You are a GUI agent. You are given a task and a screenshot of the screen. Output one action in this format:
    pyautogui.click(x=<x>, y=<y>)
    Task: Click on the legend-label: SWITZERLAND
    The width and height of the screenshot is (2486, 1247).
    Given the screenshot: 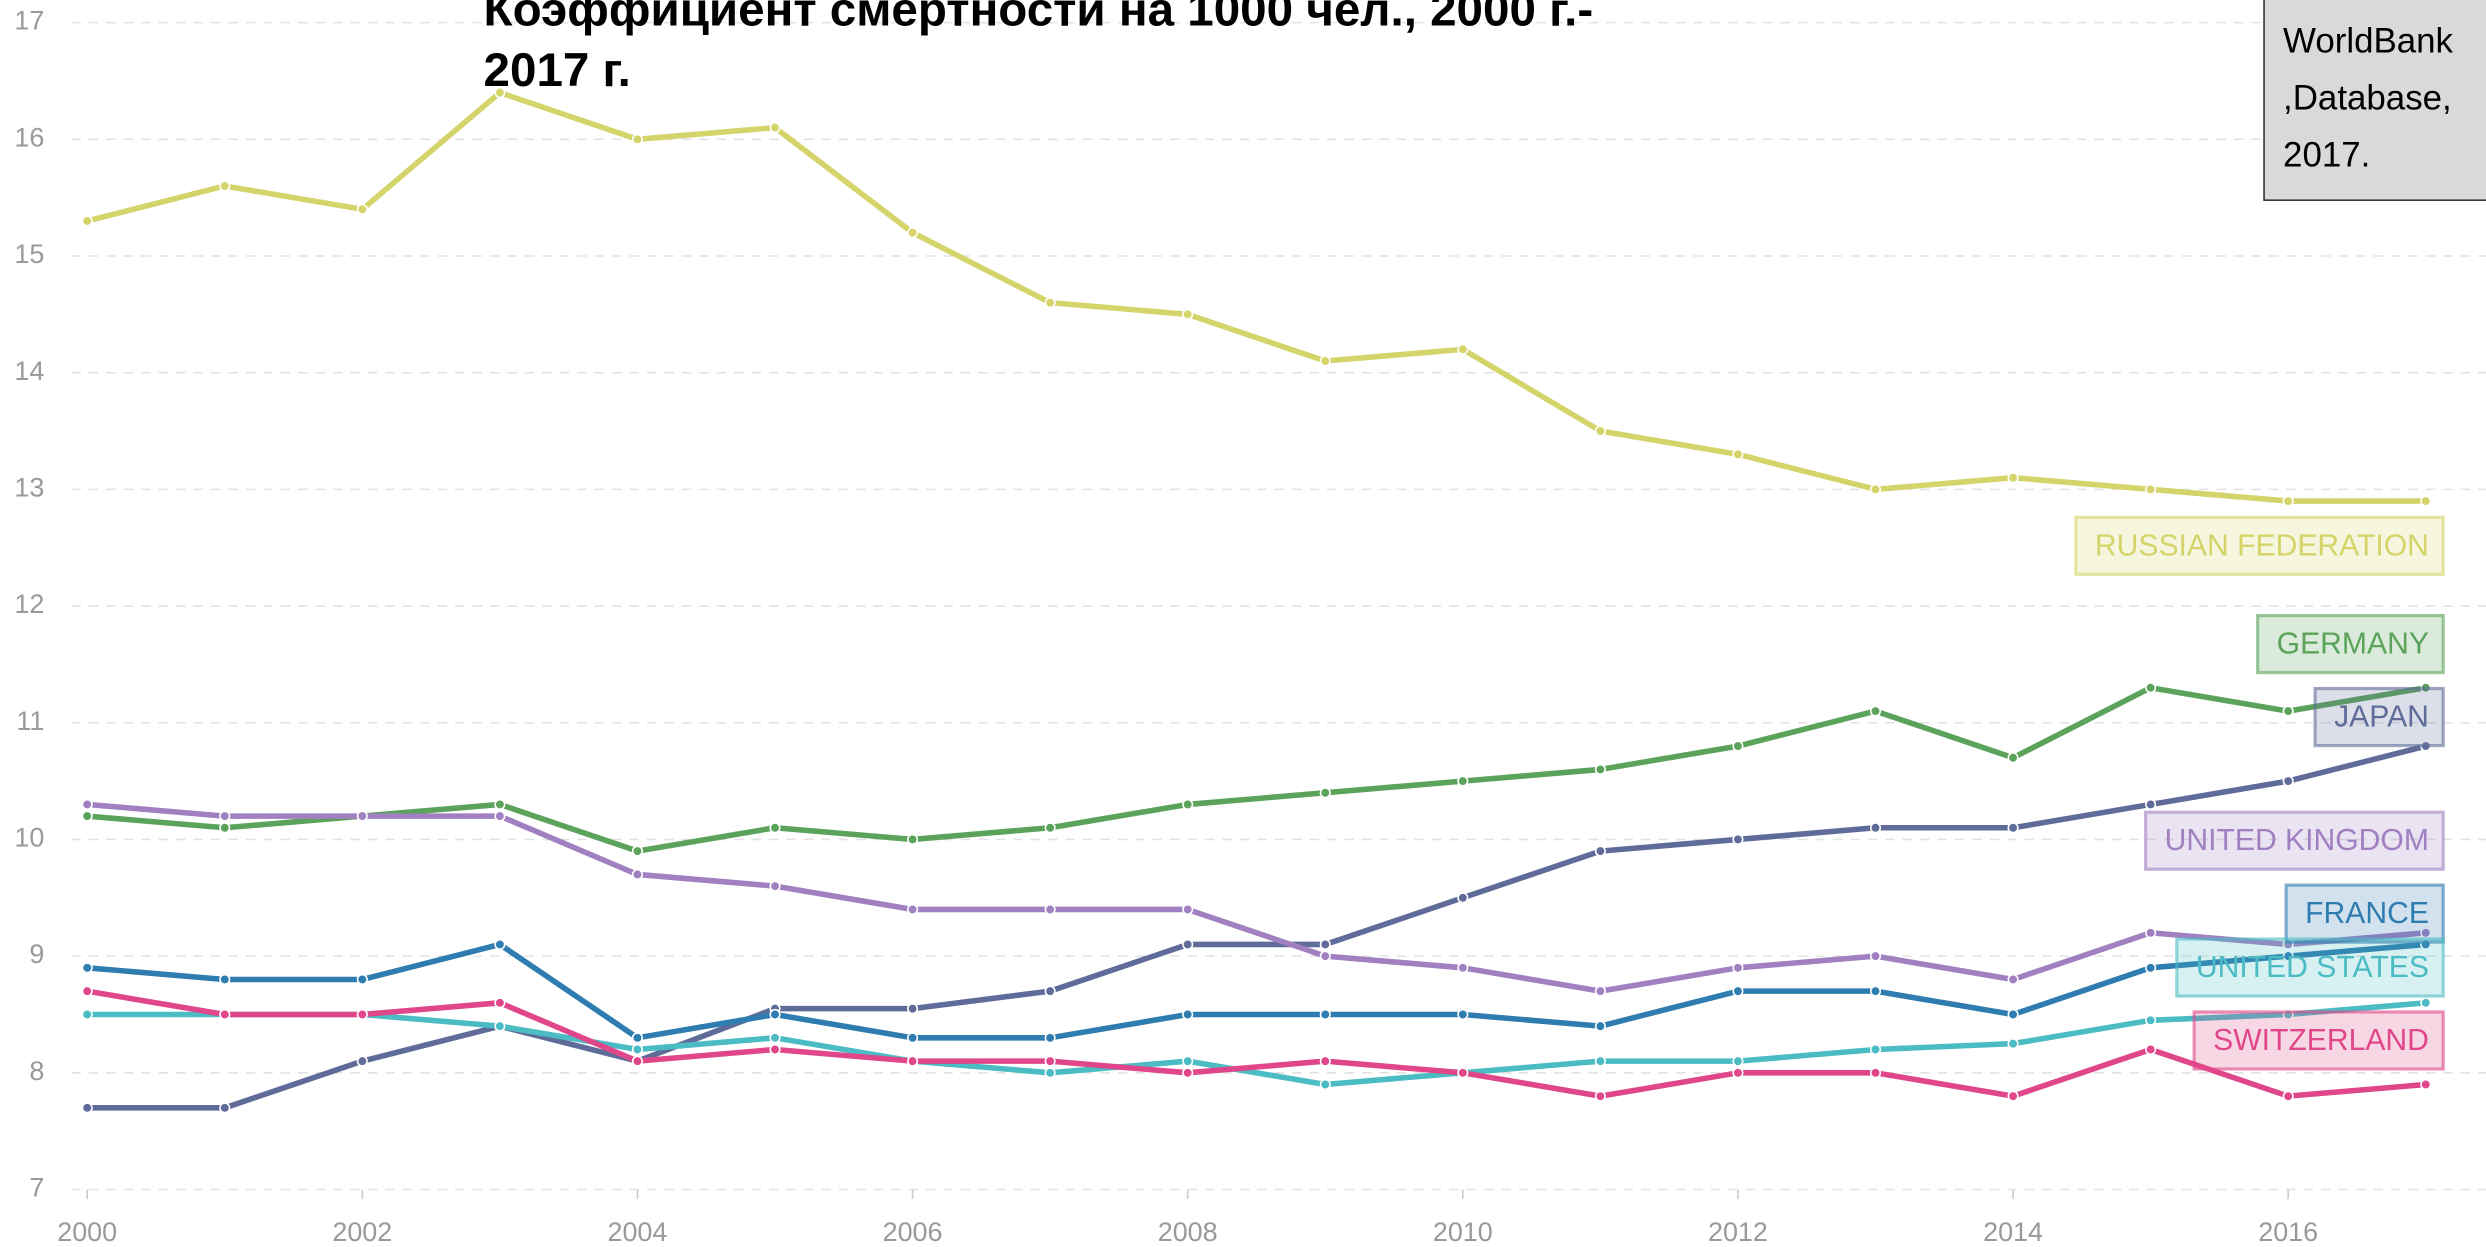 What is the action you would take?
    pyautogui.click(x=2321, y=1040)
    